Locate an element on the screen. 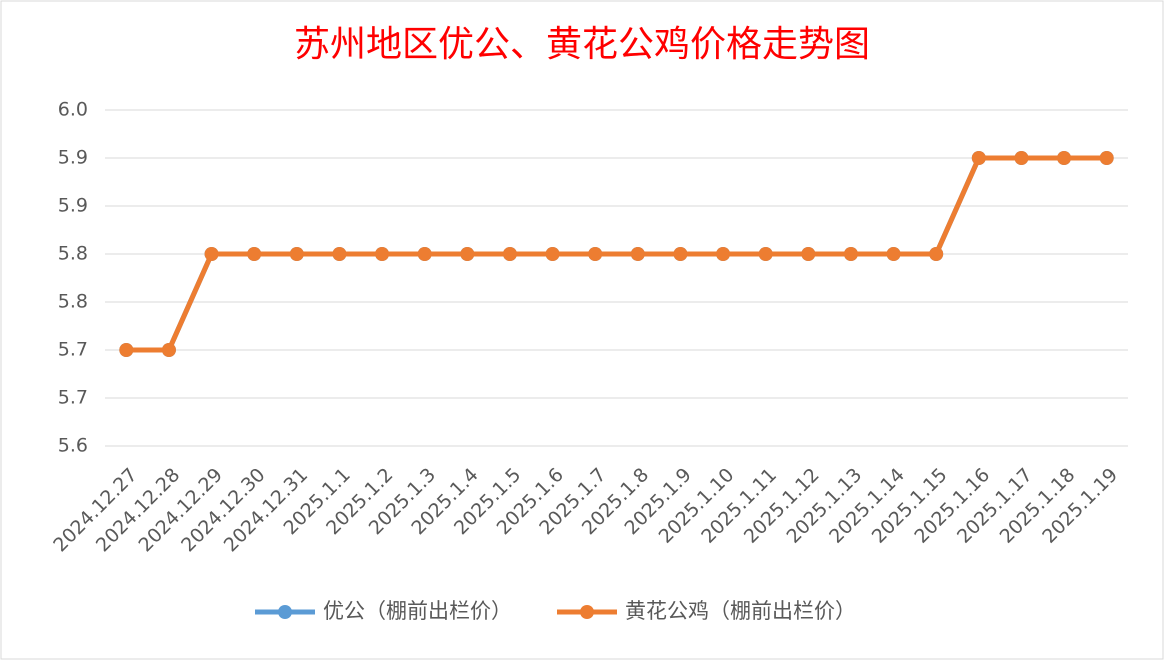 This screenshot has width=1165, height=665. y-tick-label: 6.0 is located at coordinates (73, 110).